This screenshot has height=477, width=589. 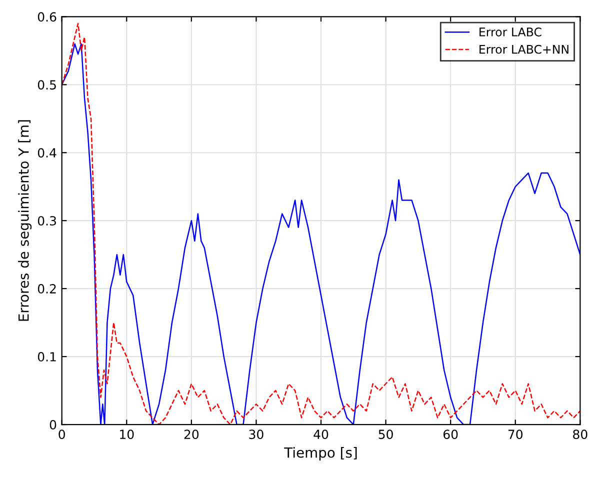 What do you see at coordinates (53, 425) in the screenshot?
I see `y-tick-label: 0` at bounding box center [53, 425].